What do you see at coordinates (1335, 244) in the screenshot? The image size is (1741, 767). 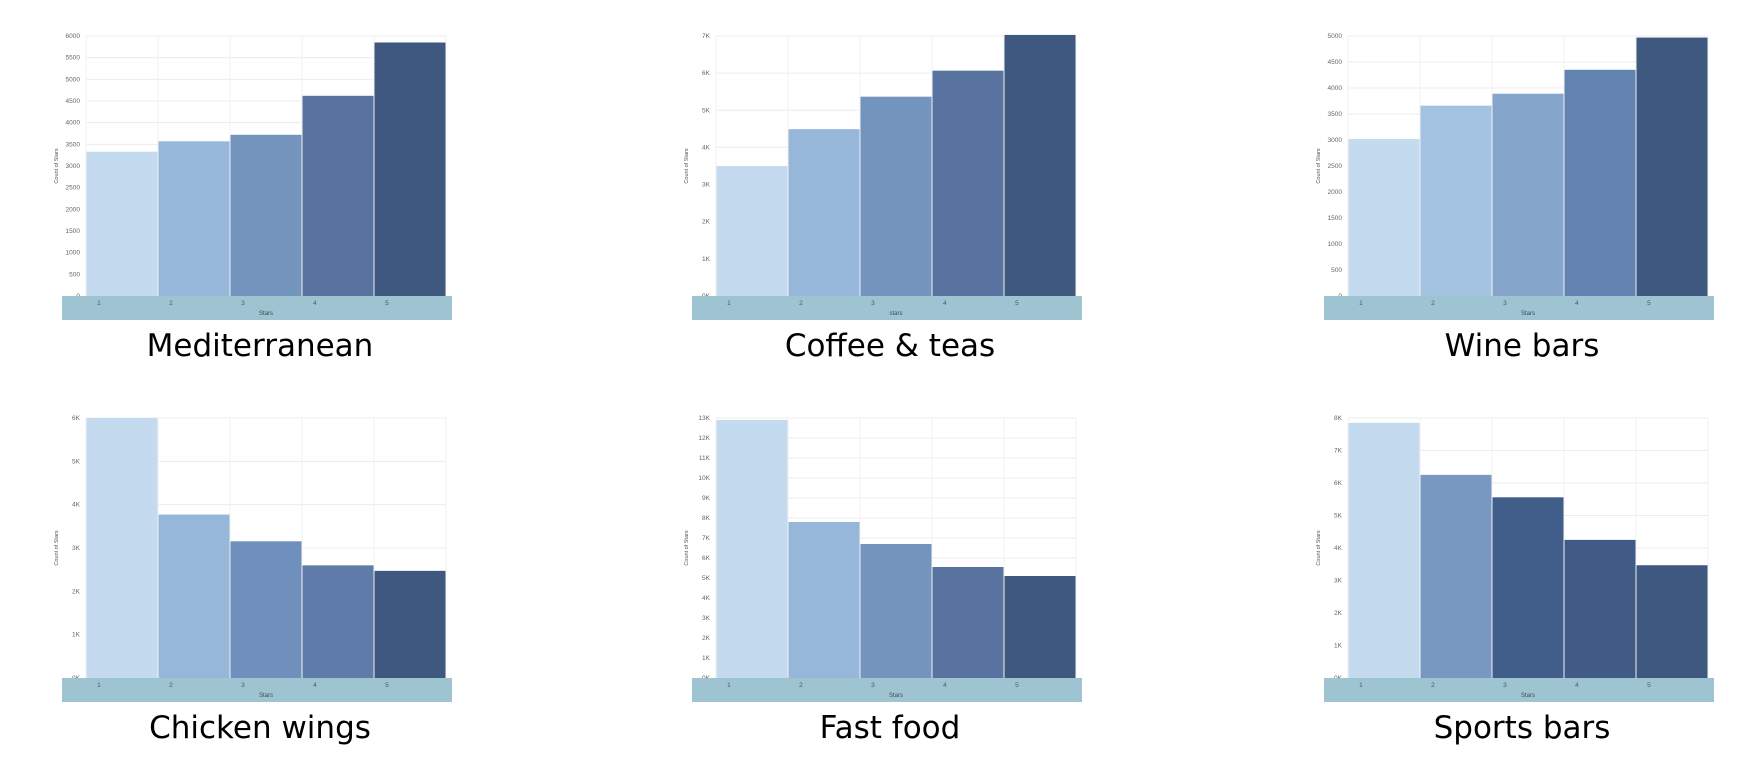 I see `y-tick-label: 1000` at bounding box center [1335, 244].